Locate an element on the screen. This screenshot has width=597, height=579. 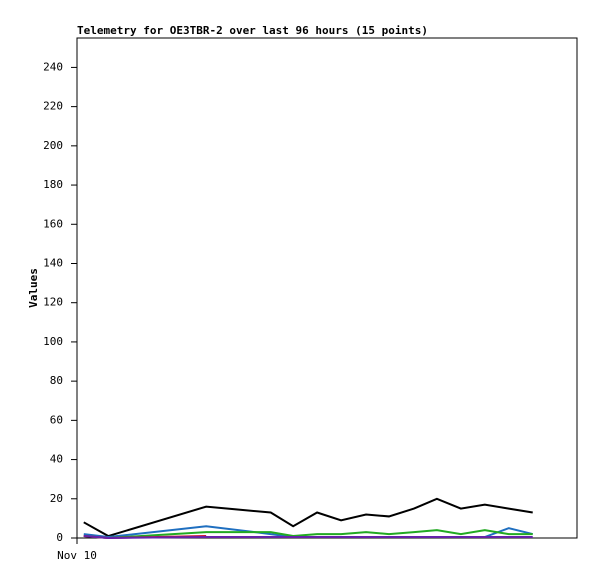
y-tick-label: 20 is located at coordinates (56, 498).